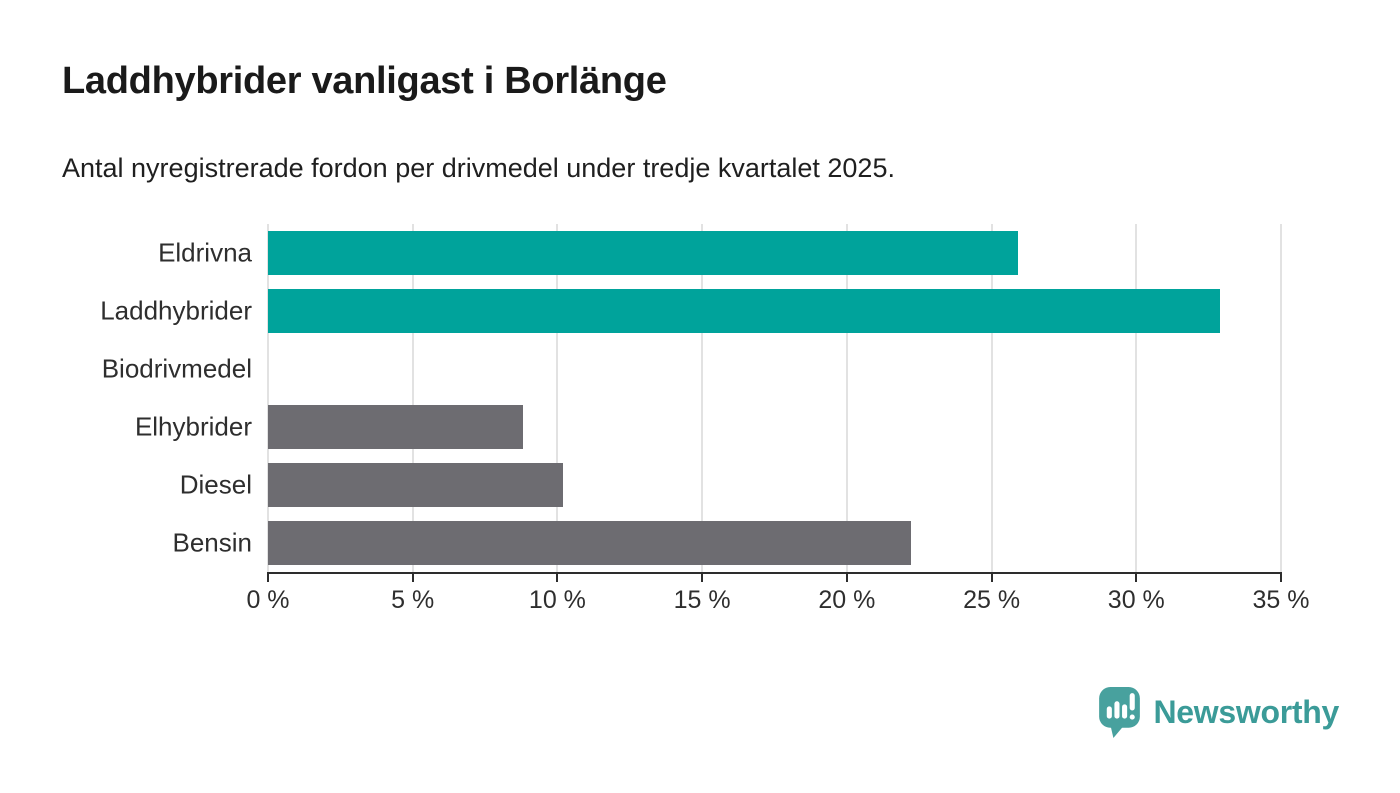 Image resolution: width=1400 pixels, height=793 pixels. I want to click on newsworthy-logo-icon, so click(1119, 712).